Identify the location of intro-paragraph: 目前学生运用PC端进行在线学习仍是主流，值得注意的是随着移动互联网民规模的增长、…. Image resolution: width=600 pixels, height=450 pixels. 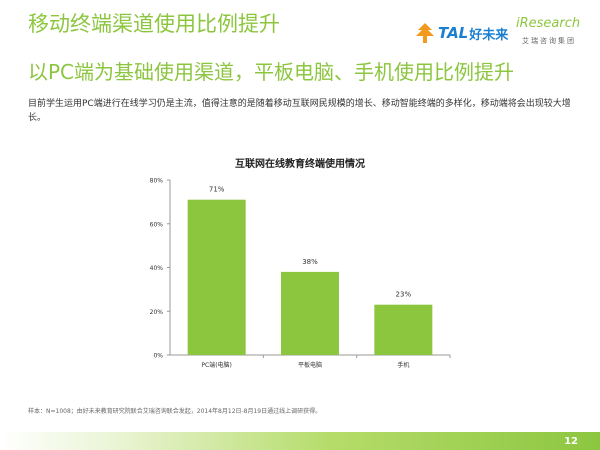
(299, 111).